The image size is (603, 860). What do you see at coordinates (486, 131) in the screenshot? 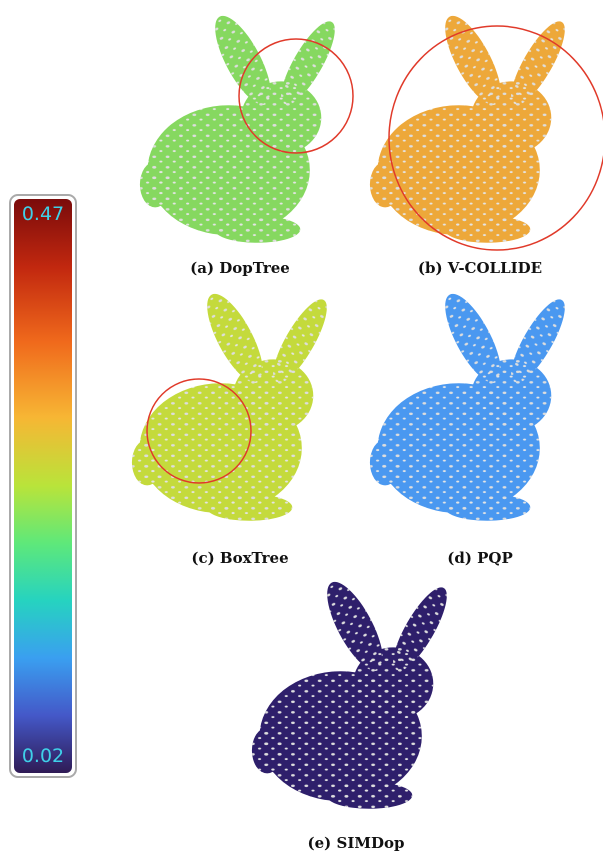
I see `bunny-b` at bounding box center [486, 131].